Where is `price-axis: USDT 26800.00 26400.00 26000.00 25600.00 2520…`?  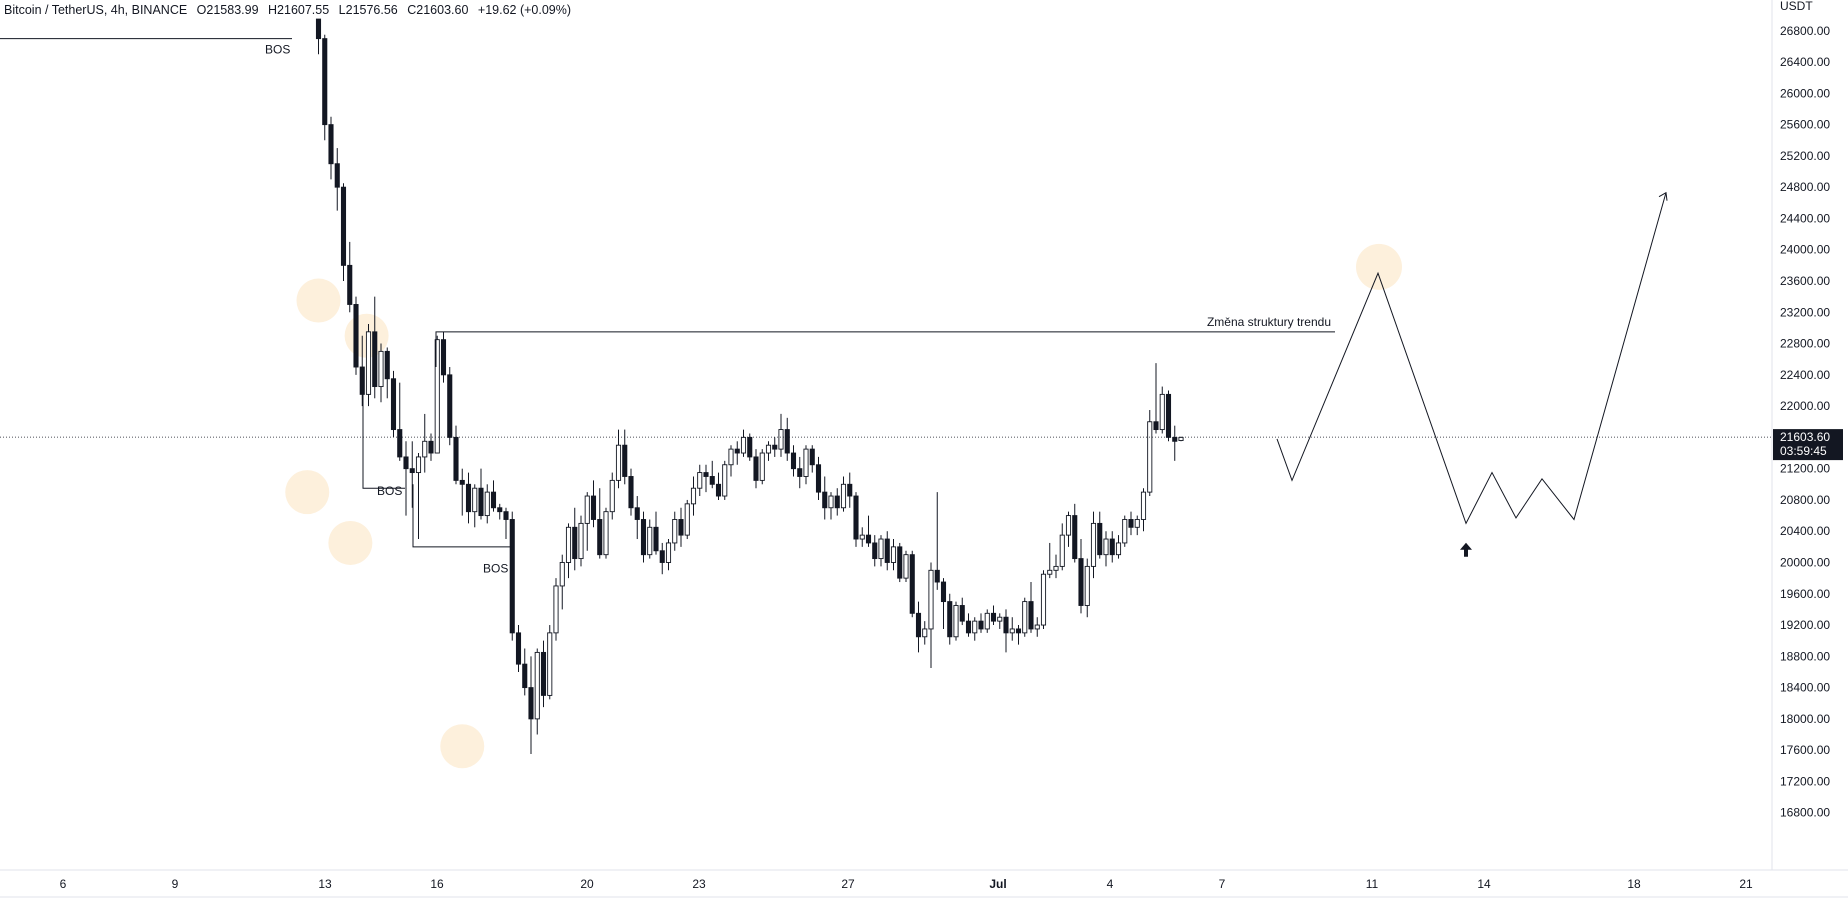 price-axis: USDT 26800.00 26400.00 26000.00 25600.00 2520… is located at coordinates (1807, 435).